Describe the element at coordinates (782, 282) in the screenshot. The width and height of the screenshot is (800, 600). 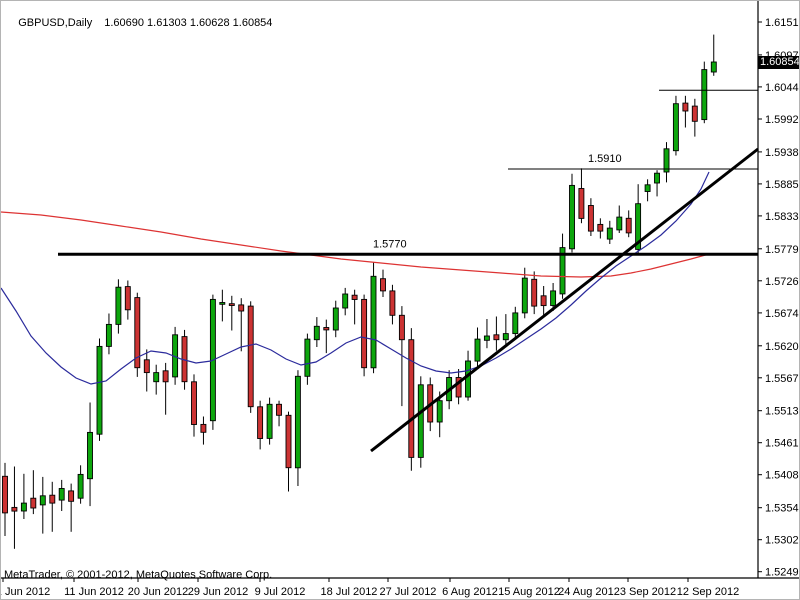
I see `price-tick-label: 1.57265` at that location.